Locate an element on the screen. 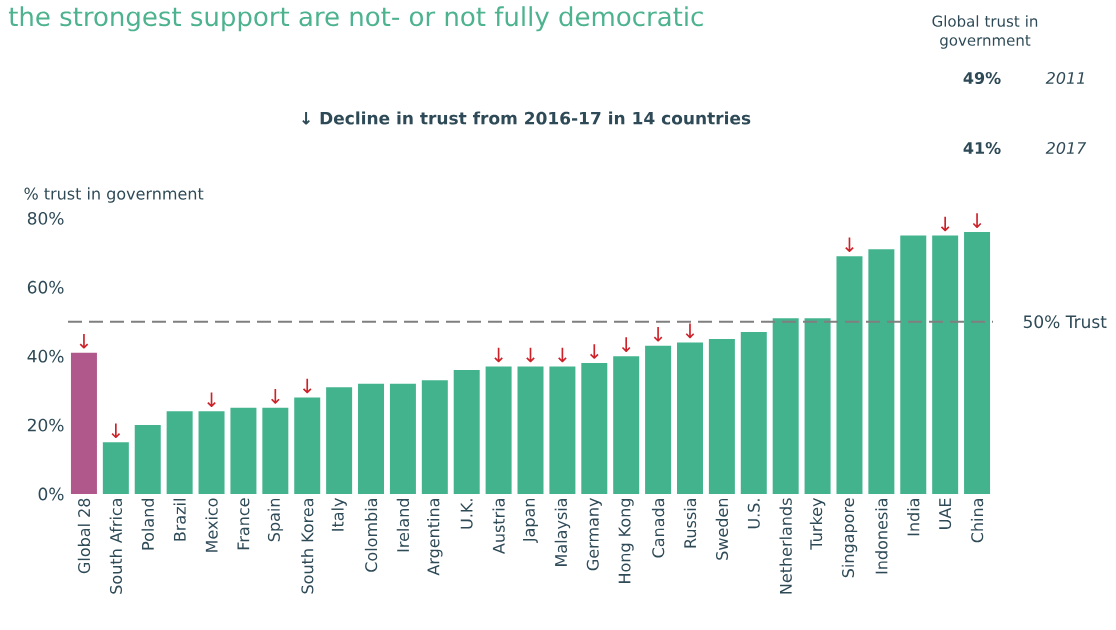  chart-subtitle: ↓ Decline in trust from 2016-17 in 14 countries is located at coordinates (526, 118).